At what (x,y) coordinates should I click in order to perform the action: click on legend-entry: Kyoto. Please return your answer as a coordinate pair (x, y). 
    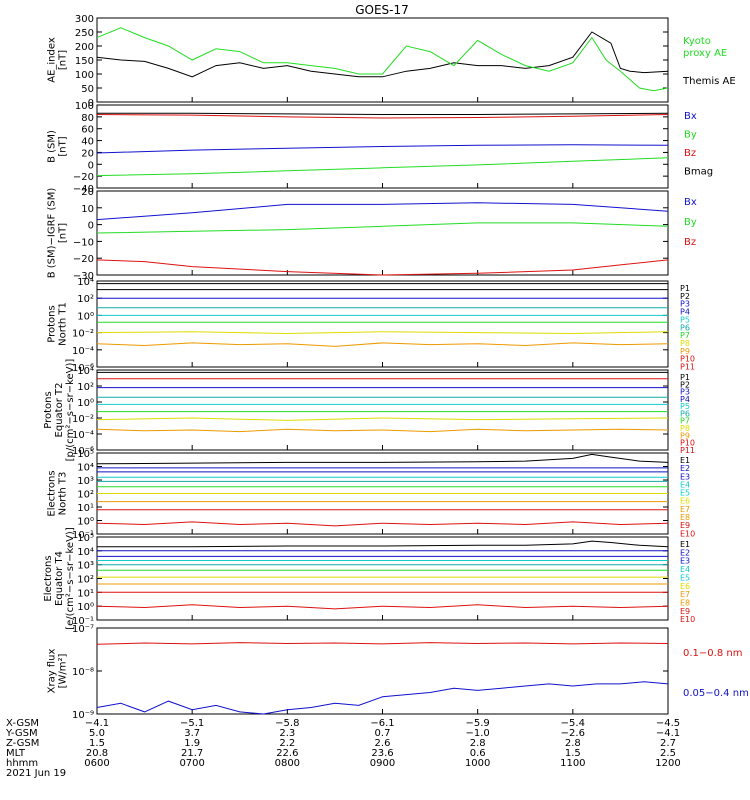
    Looking at the image, I should click on (697, 41).